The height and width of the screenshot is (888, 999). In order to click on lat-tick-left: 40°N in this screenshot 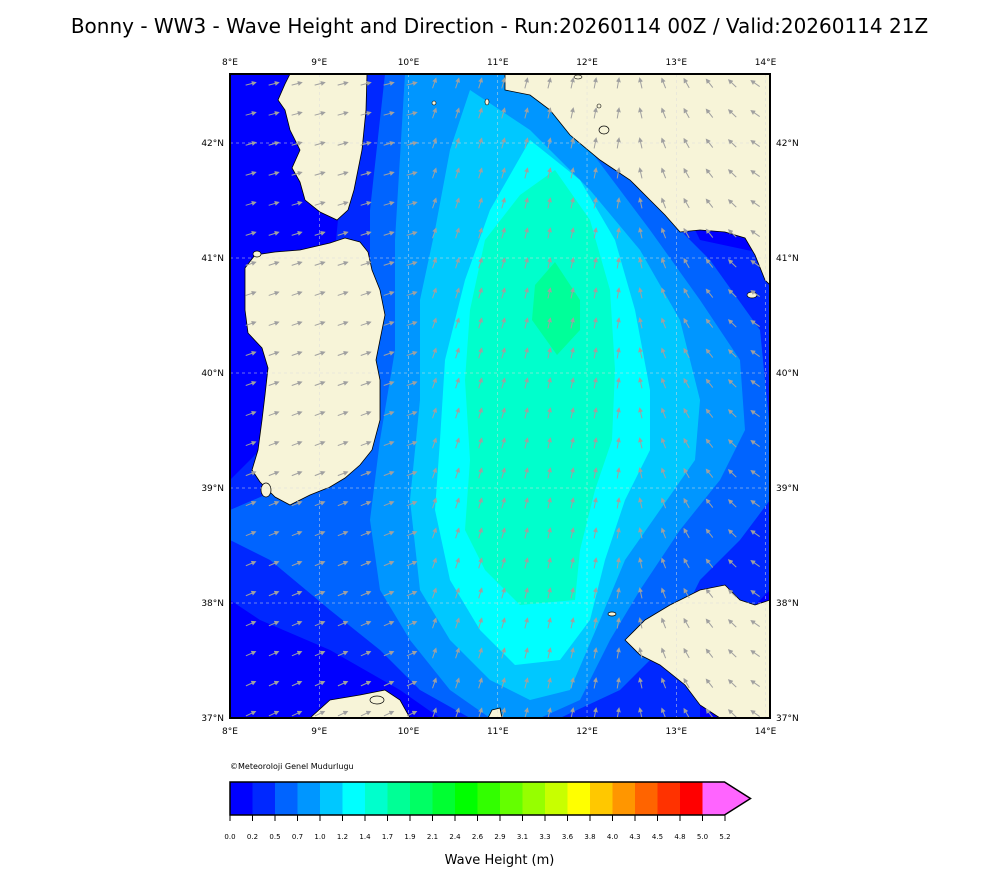, I will do `click(212, 374)`.